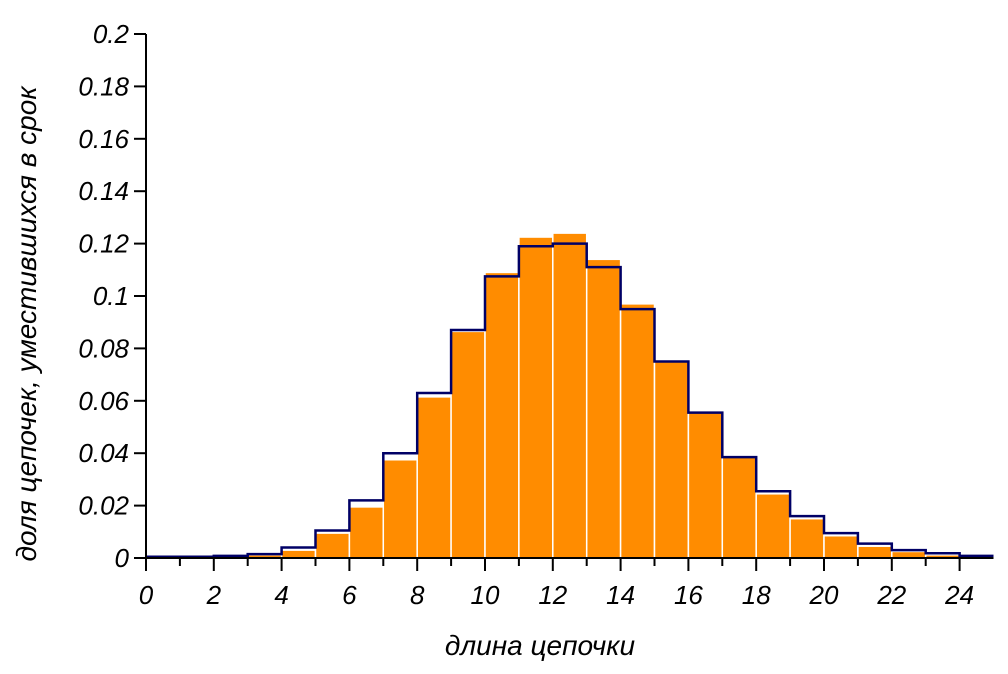  I want to click on y-tick-label: 0.1, so click(111, 296).